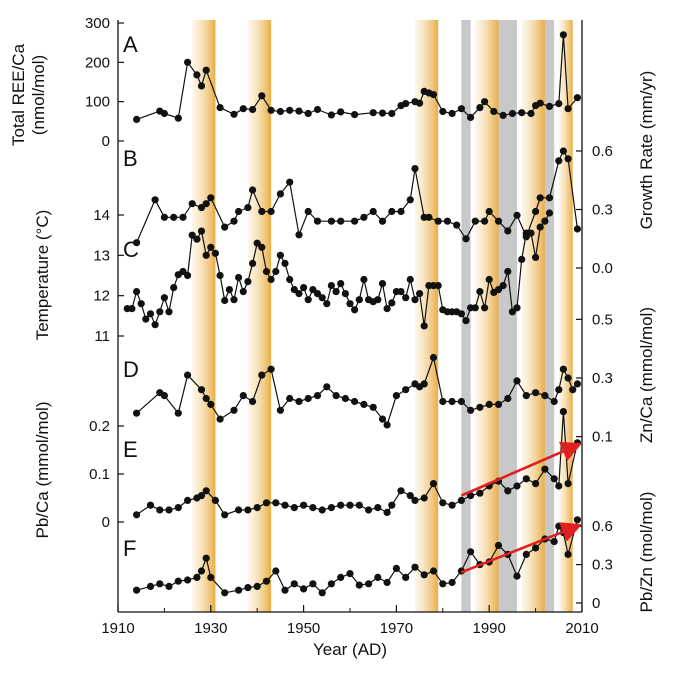  I want to click on panel-B-tick-label-0: 0.0, so click(602, 268).